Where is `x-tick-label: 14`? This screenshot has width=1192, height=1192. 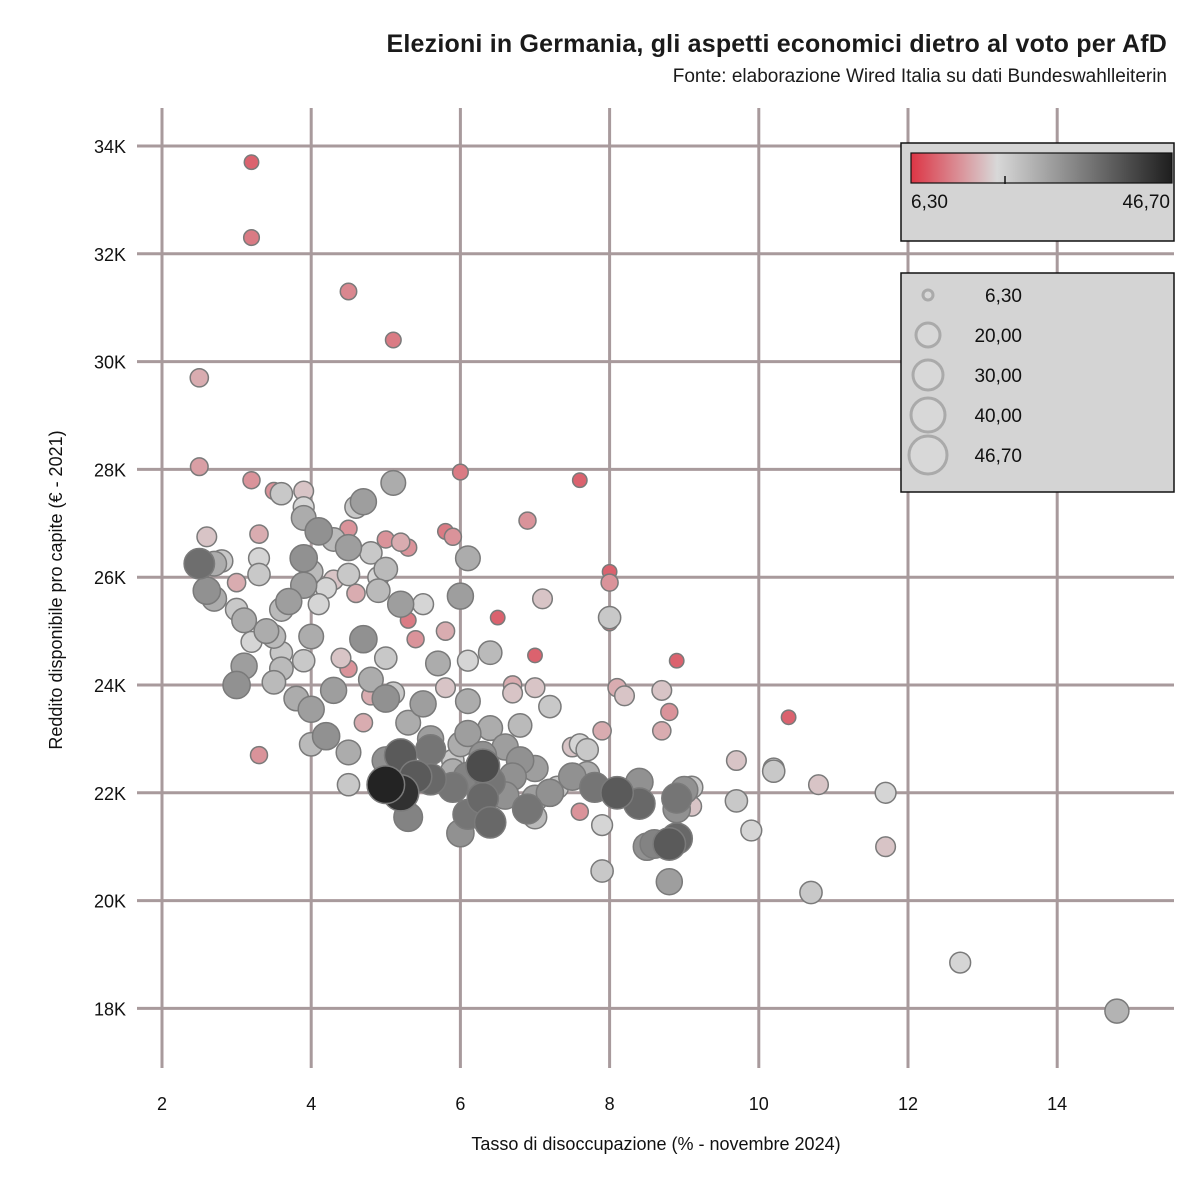 x-tick-label: 14 is located at coordinates (1057, 1104).